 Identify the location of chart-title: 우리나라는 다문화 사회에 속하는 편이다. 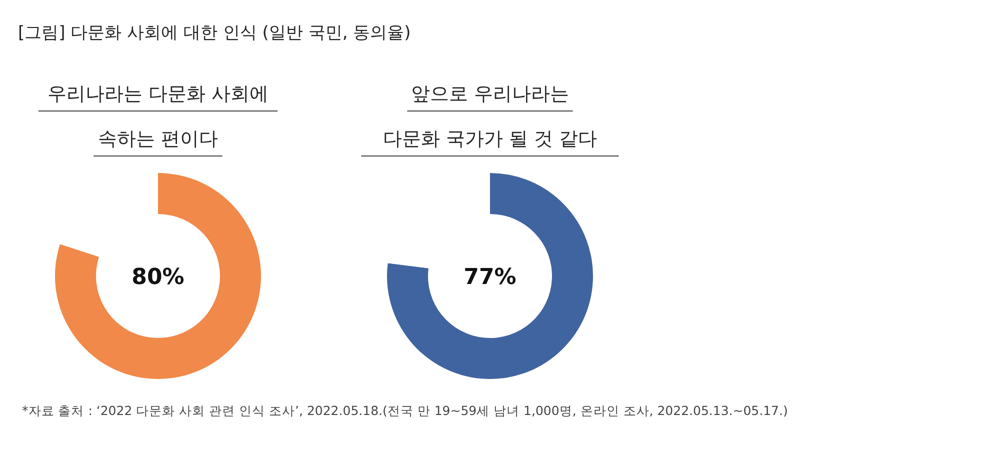
(158, 116).